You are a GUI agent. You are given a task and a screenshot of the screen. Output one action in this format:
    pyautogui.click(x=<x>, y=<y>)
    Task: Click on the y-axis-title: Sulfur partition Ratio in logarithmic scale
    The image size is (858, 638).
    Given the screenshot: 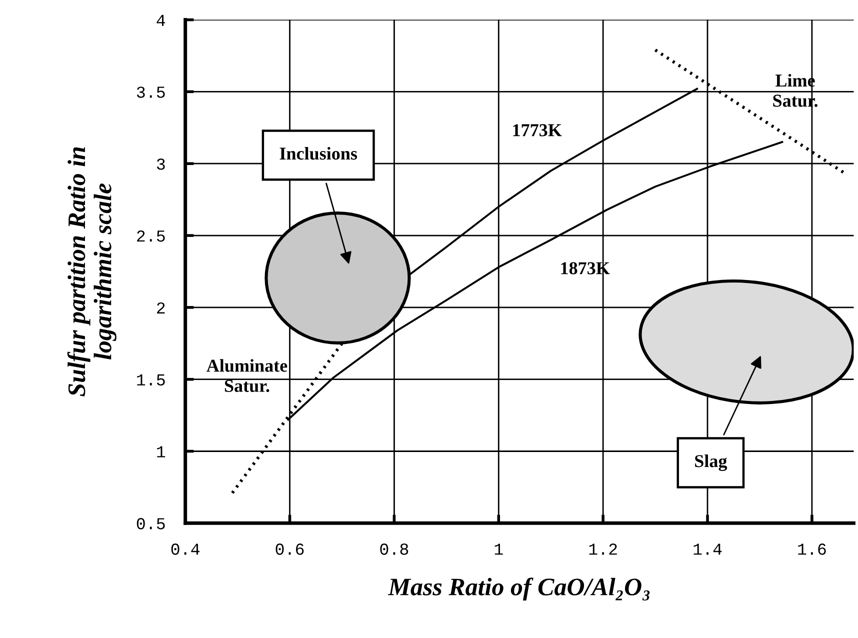 What is the action you would take?
    pyautogui.click(x=91, y=271)
    